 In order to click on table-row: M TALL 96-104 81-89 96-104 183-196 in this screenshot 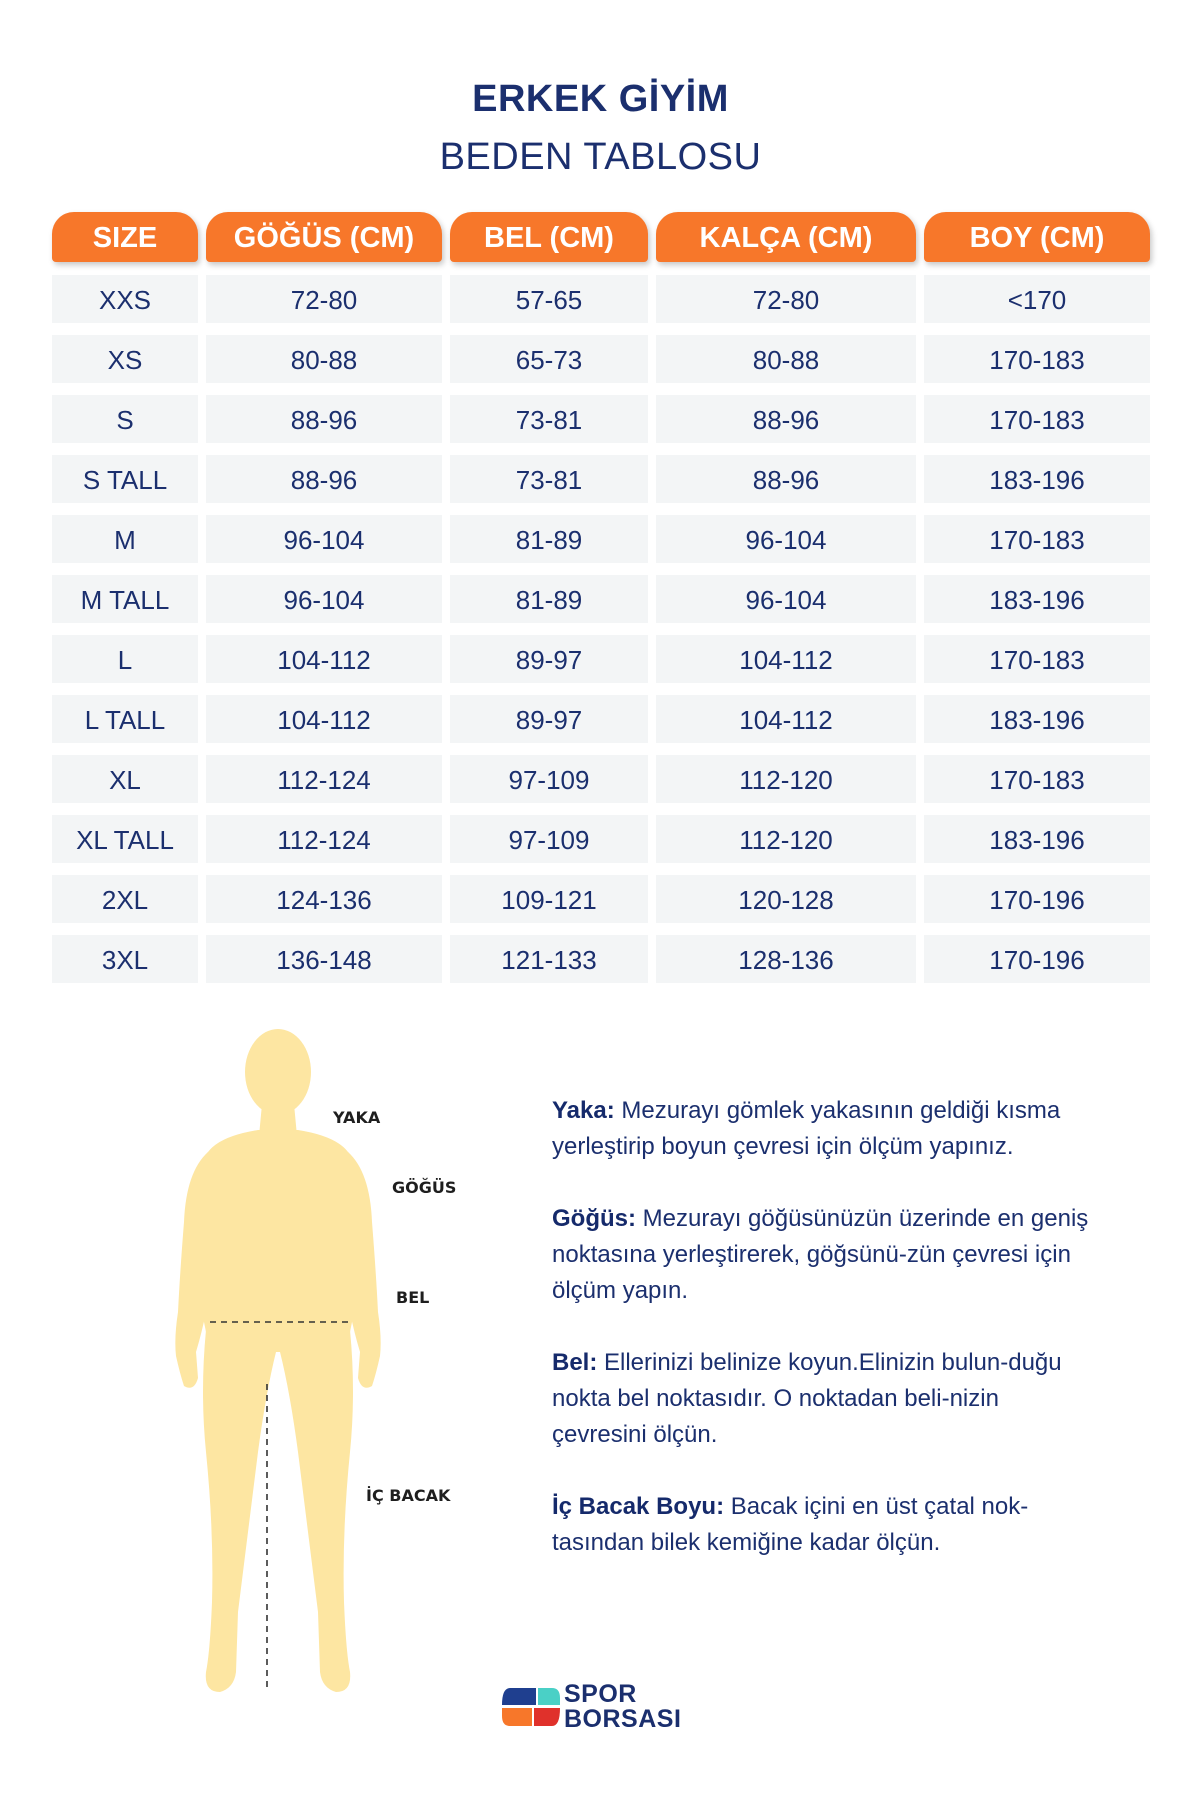, I will do `click(601, 599)`.